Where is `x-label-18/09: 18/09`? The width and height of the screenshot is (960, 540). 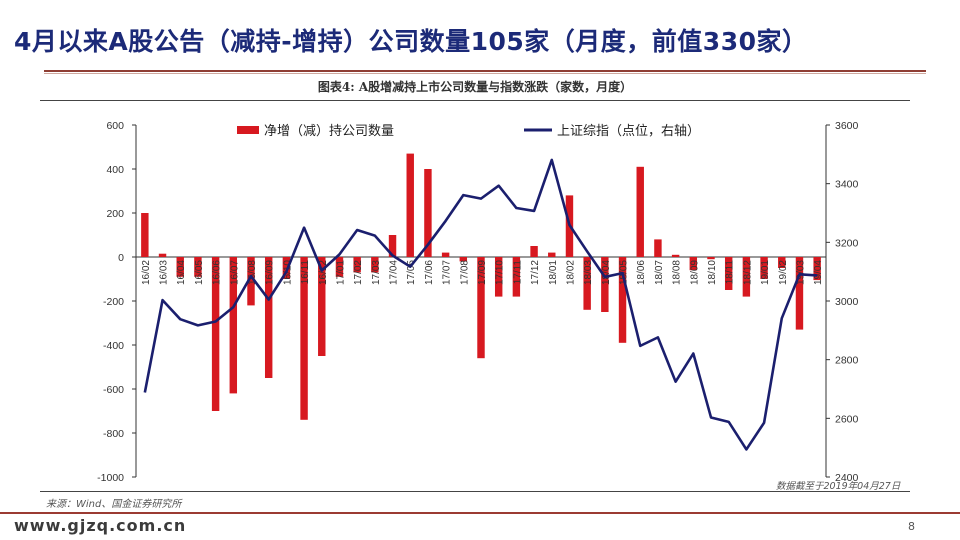 x-label-18/09: 18/09 is located at coordinates (694, 272).